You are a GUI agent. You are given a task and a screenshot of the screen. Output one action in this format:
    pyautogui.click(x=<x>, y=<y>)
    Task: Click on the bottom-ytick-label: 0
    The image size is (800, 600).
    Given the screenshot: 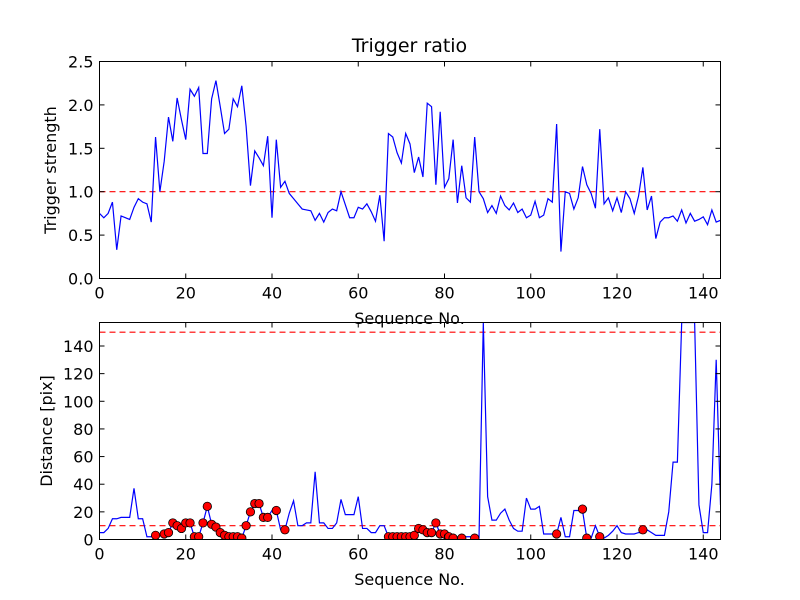 What is the action you would take?
    pyautogui.click(x=88, y=540)
    